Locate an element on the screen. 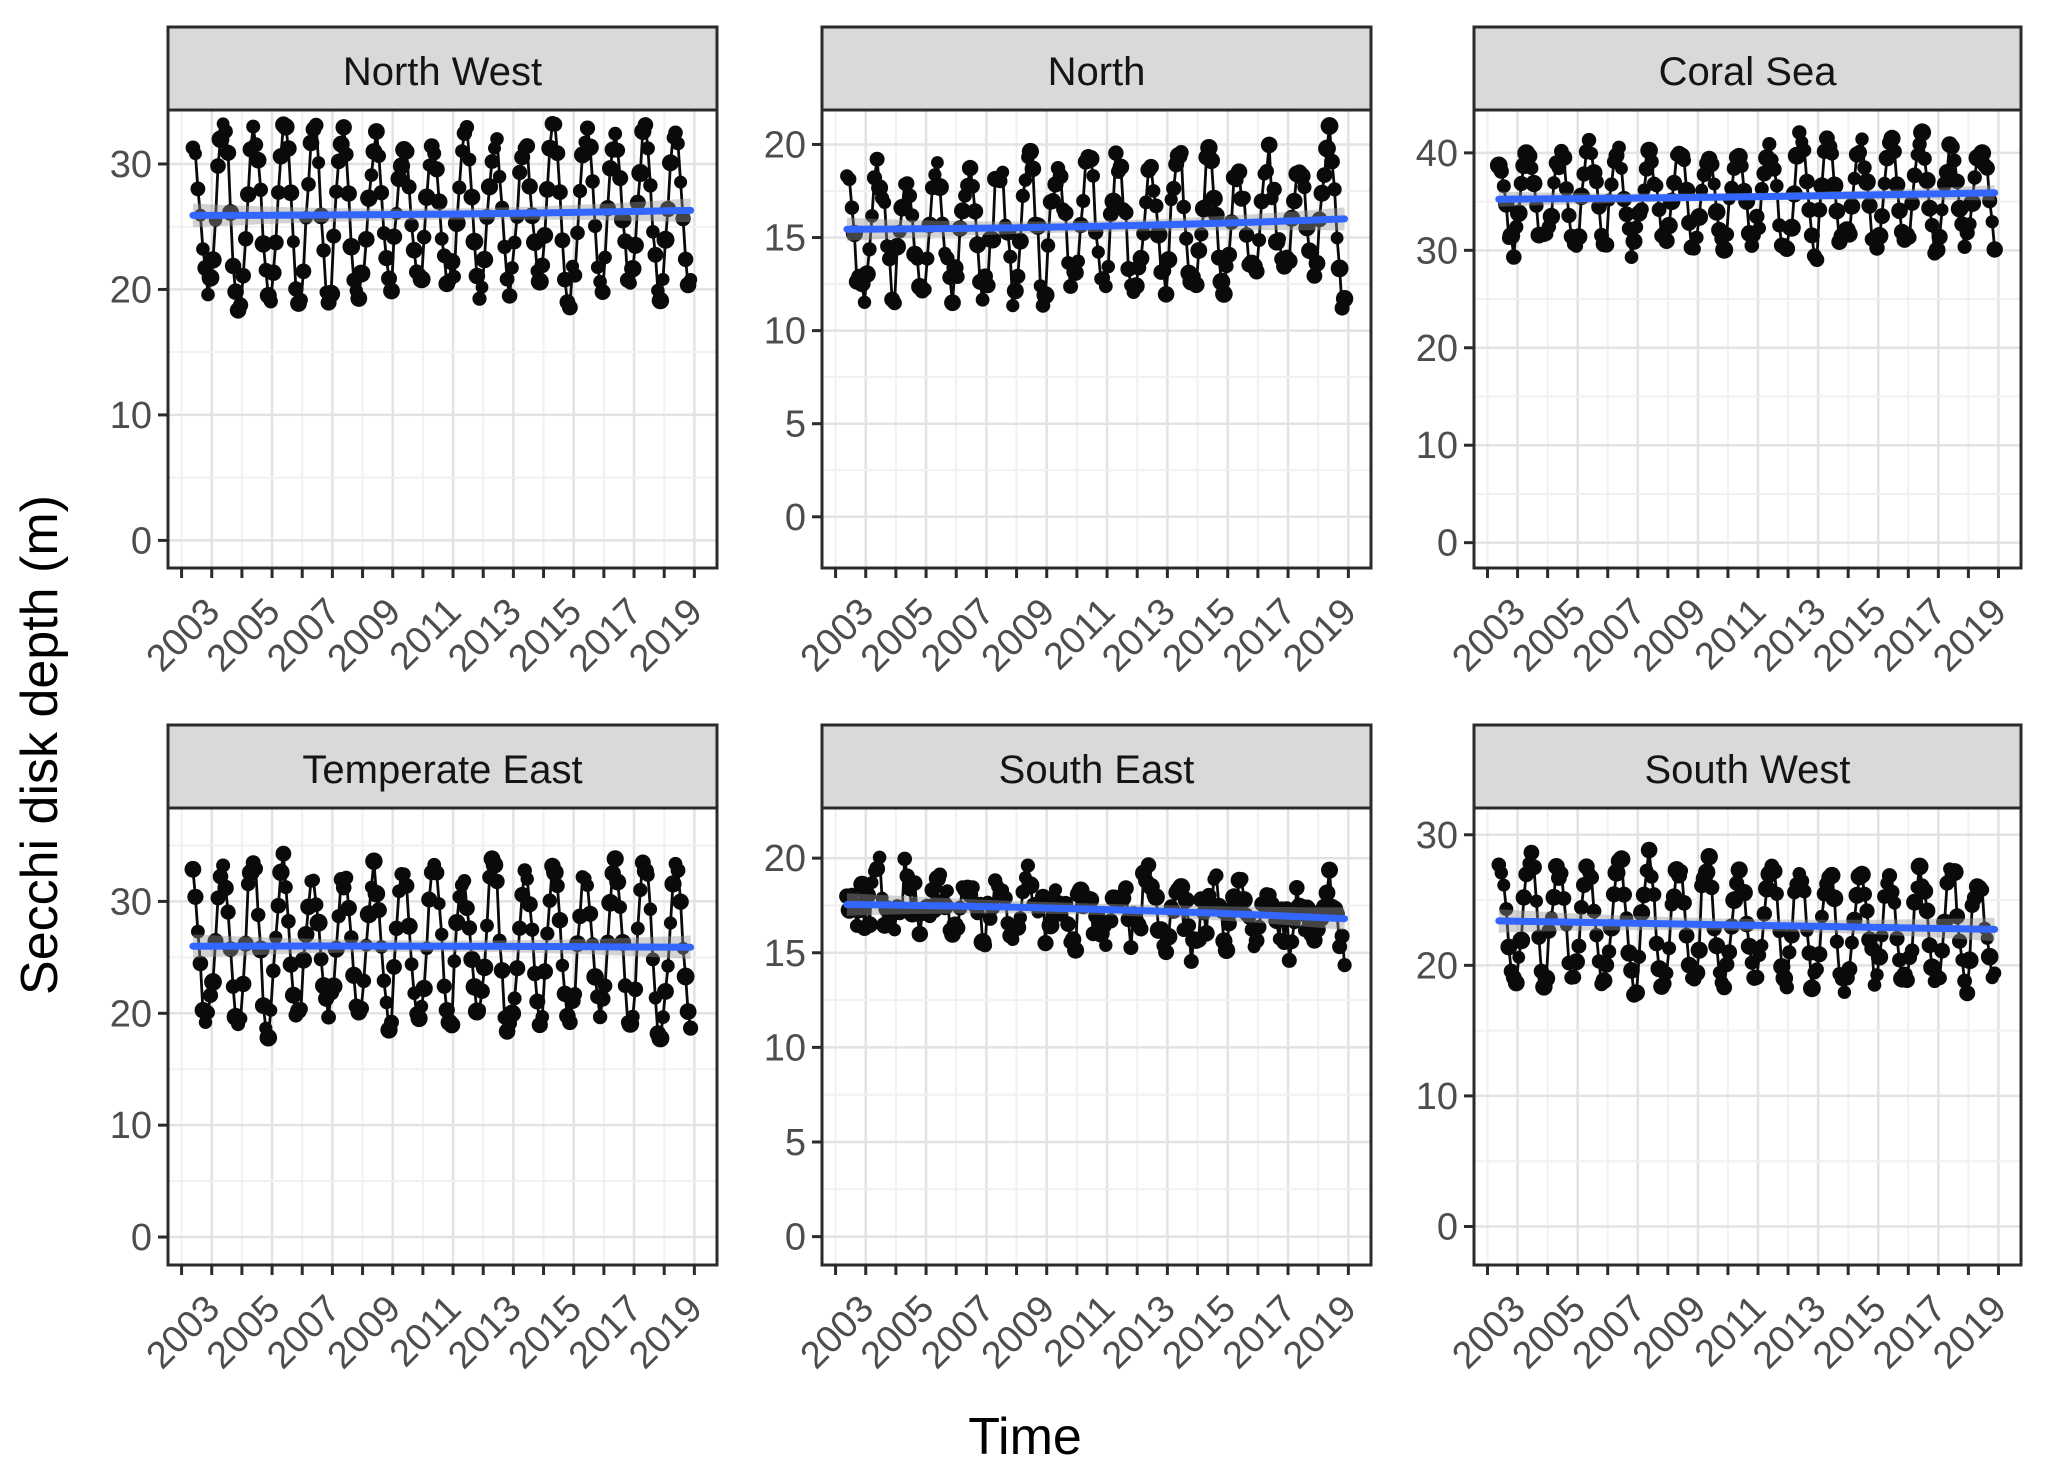  gridlines is located at coordinates (1096, 339).